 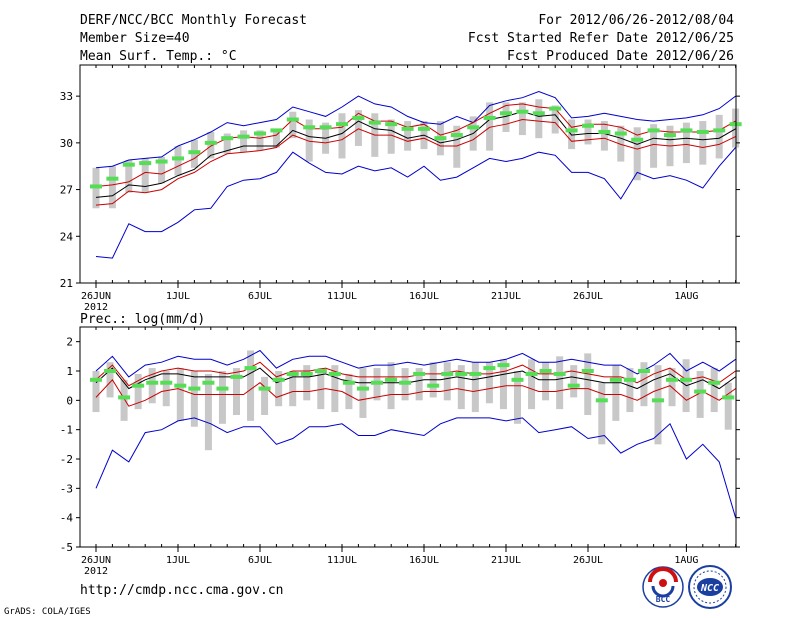 I want to click on y-tick-label: 33, so click(x=66, y=96).